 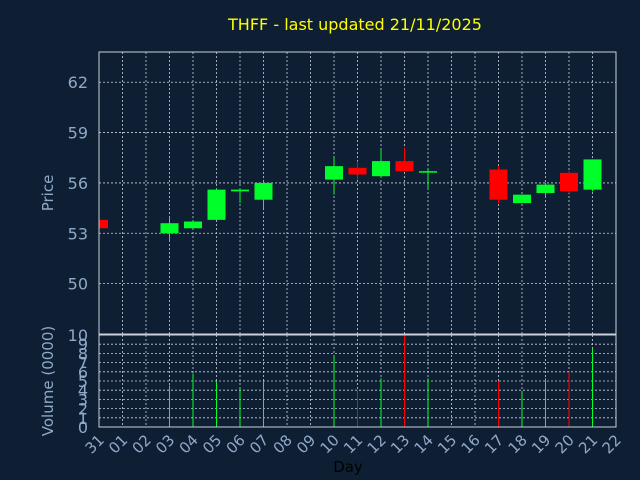 What do you see at coordinates (212, 444) in the screenshot?
I see `x-tick-label: 05` at bounding box center [212, 444].